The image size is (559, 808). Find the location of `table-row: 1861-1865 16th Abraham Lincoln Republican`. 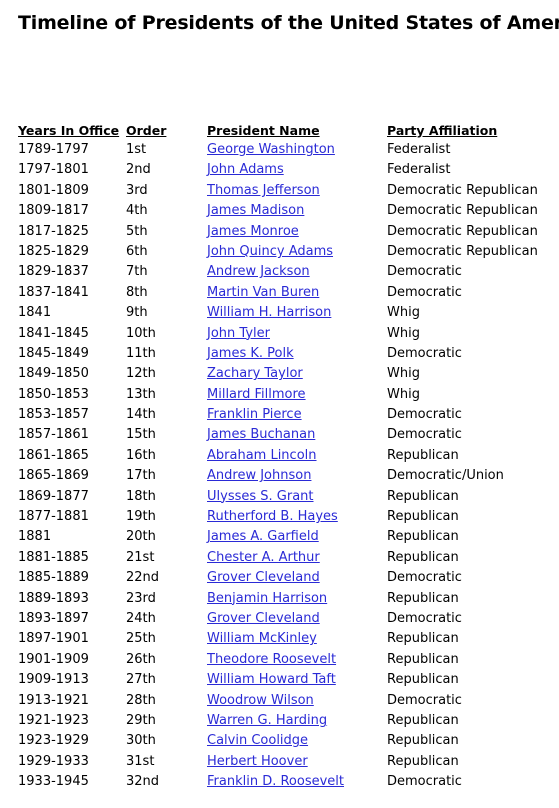

table-row: 1861-1865 16th Abraham Lincoln Republican is located at coordinates (288, 456).